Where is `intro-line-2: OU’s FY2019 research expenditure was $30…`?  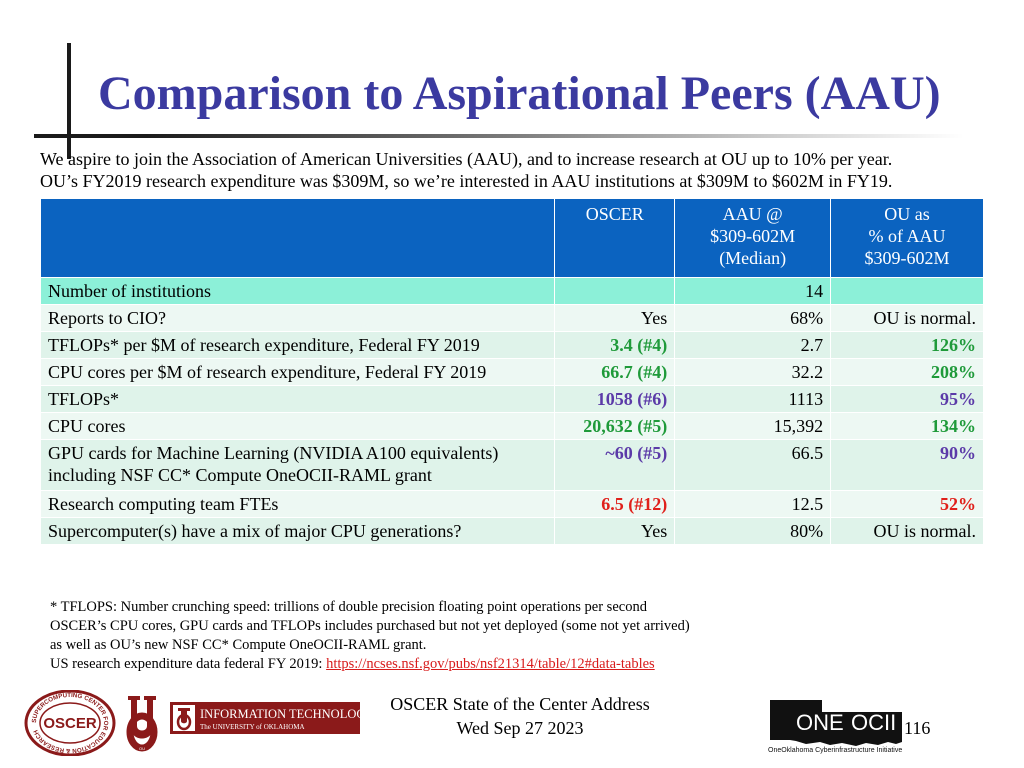
intro-line-2: OU’s FY2019 research expenditure was $30… is located at coordinates (466, 181).